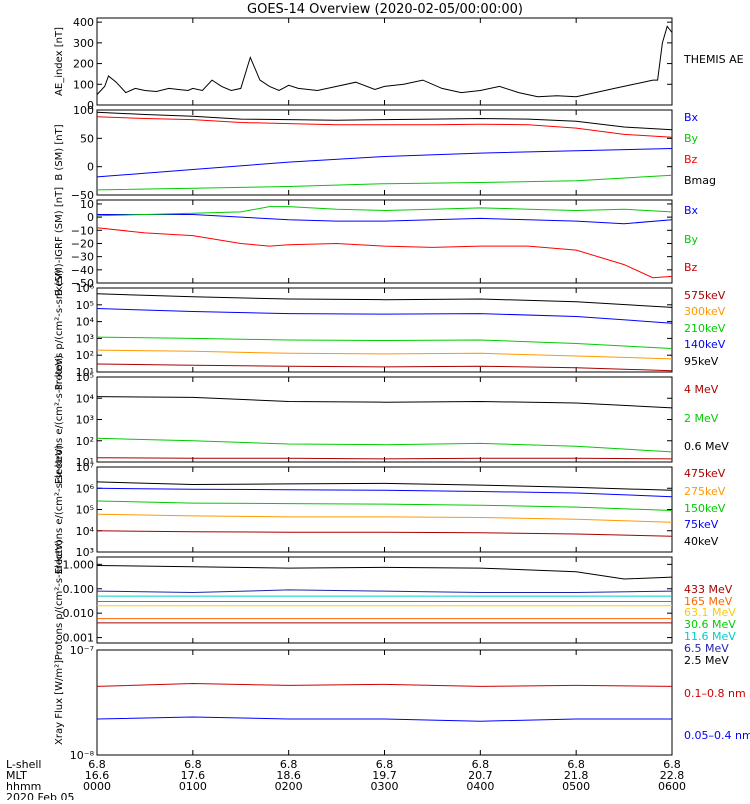  Describe the element at coordinates (700, 180) in the screenshot. I see `legend-entry: Bmag` at that location.